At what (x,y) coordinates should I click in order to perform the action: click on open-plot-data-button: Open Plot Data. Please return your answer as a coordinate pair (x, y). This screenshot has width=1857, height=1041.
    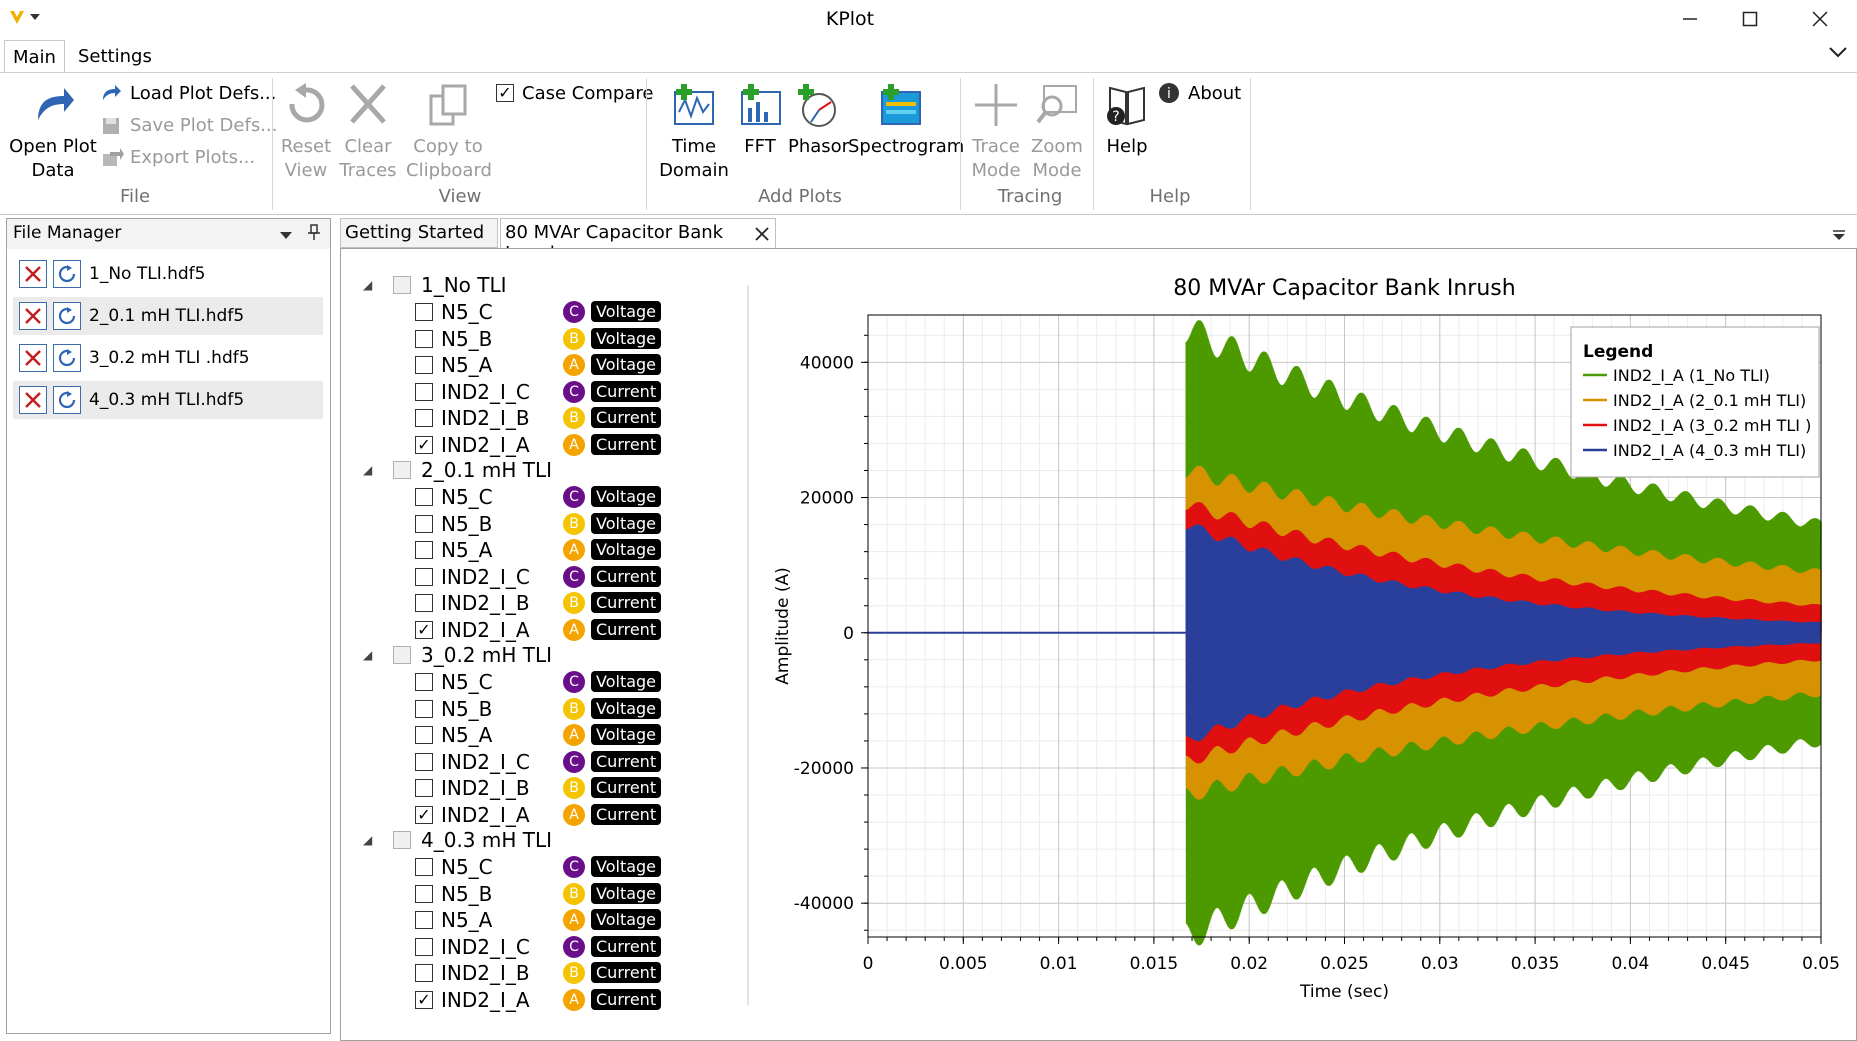
    Looking at the image, I should click on (53, 132).